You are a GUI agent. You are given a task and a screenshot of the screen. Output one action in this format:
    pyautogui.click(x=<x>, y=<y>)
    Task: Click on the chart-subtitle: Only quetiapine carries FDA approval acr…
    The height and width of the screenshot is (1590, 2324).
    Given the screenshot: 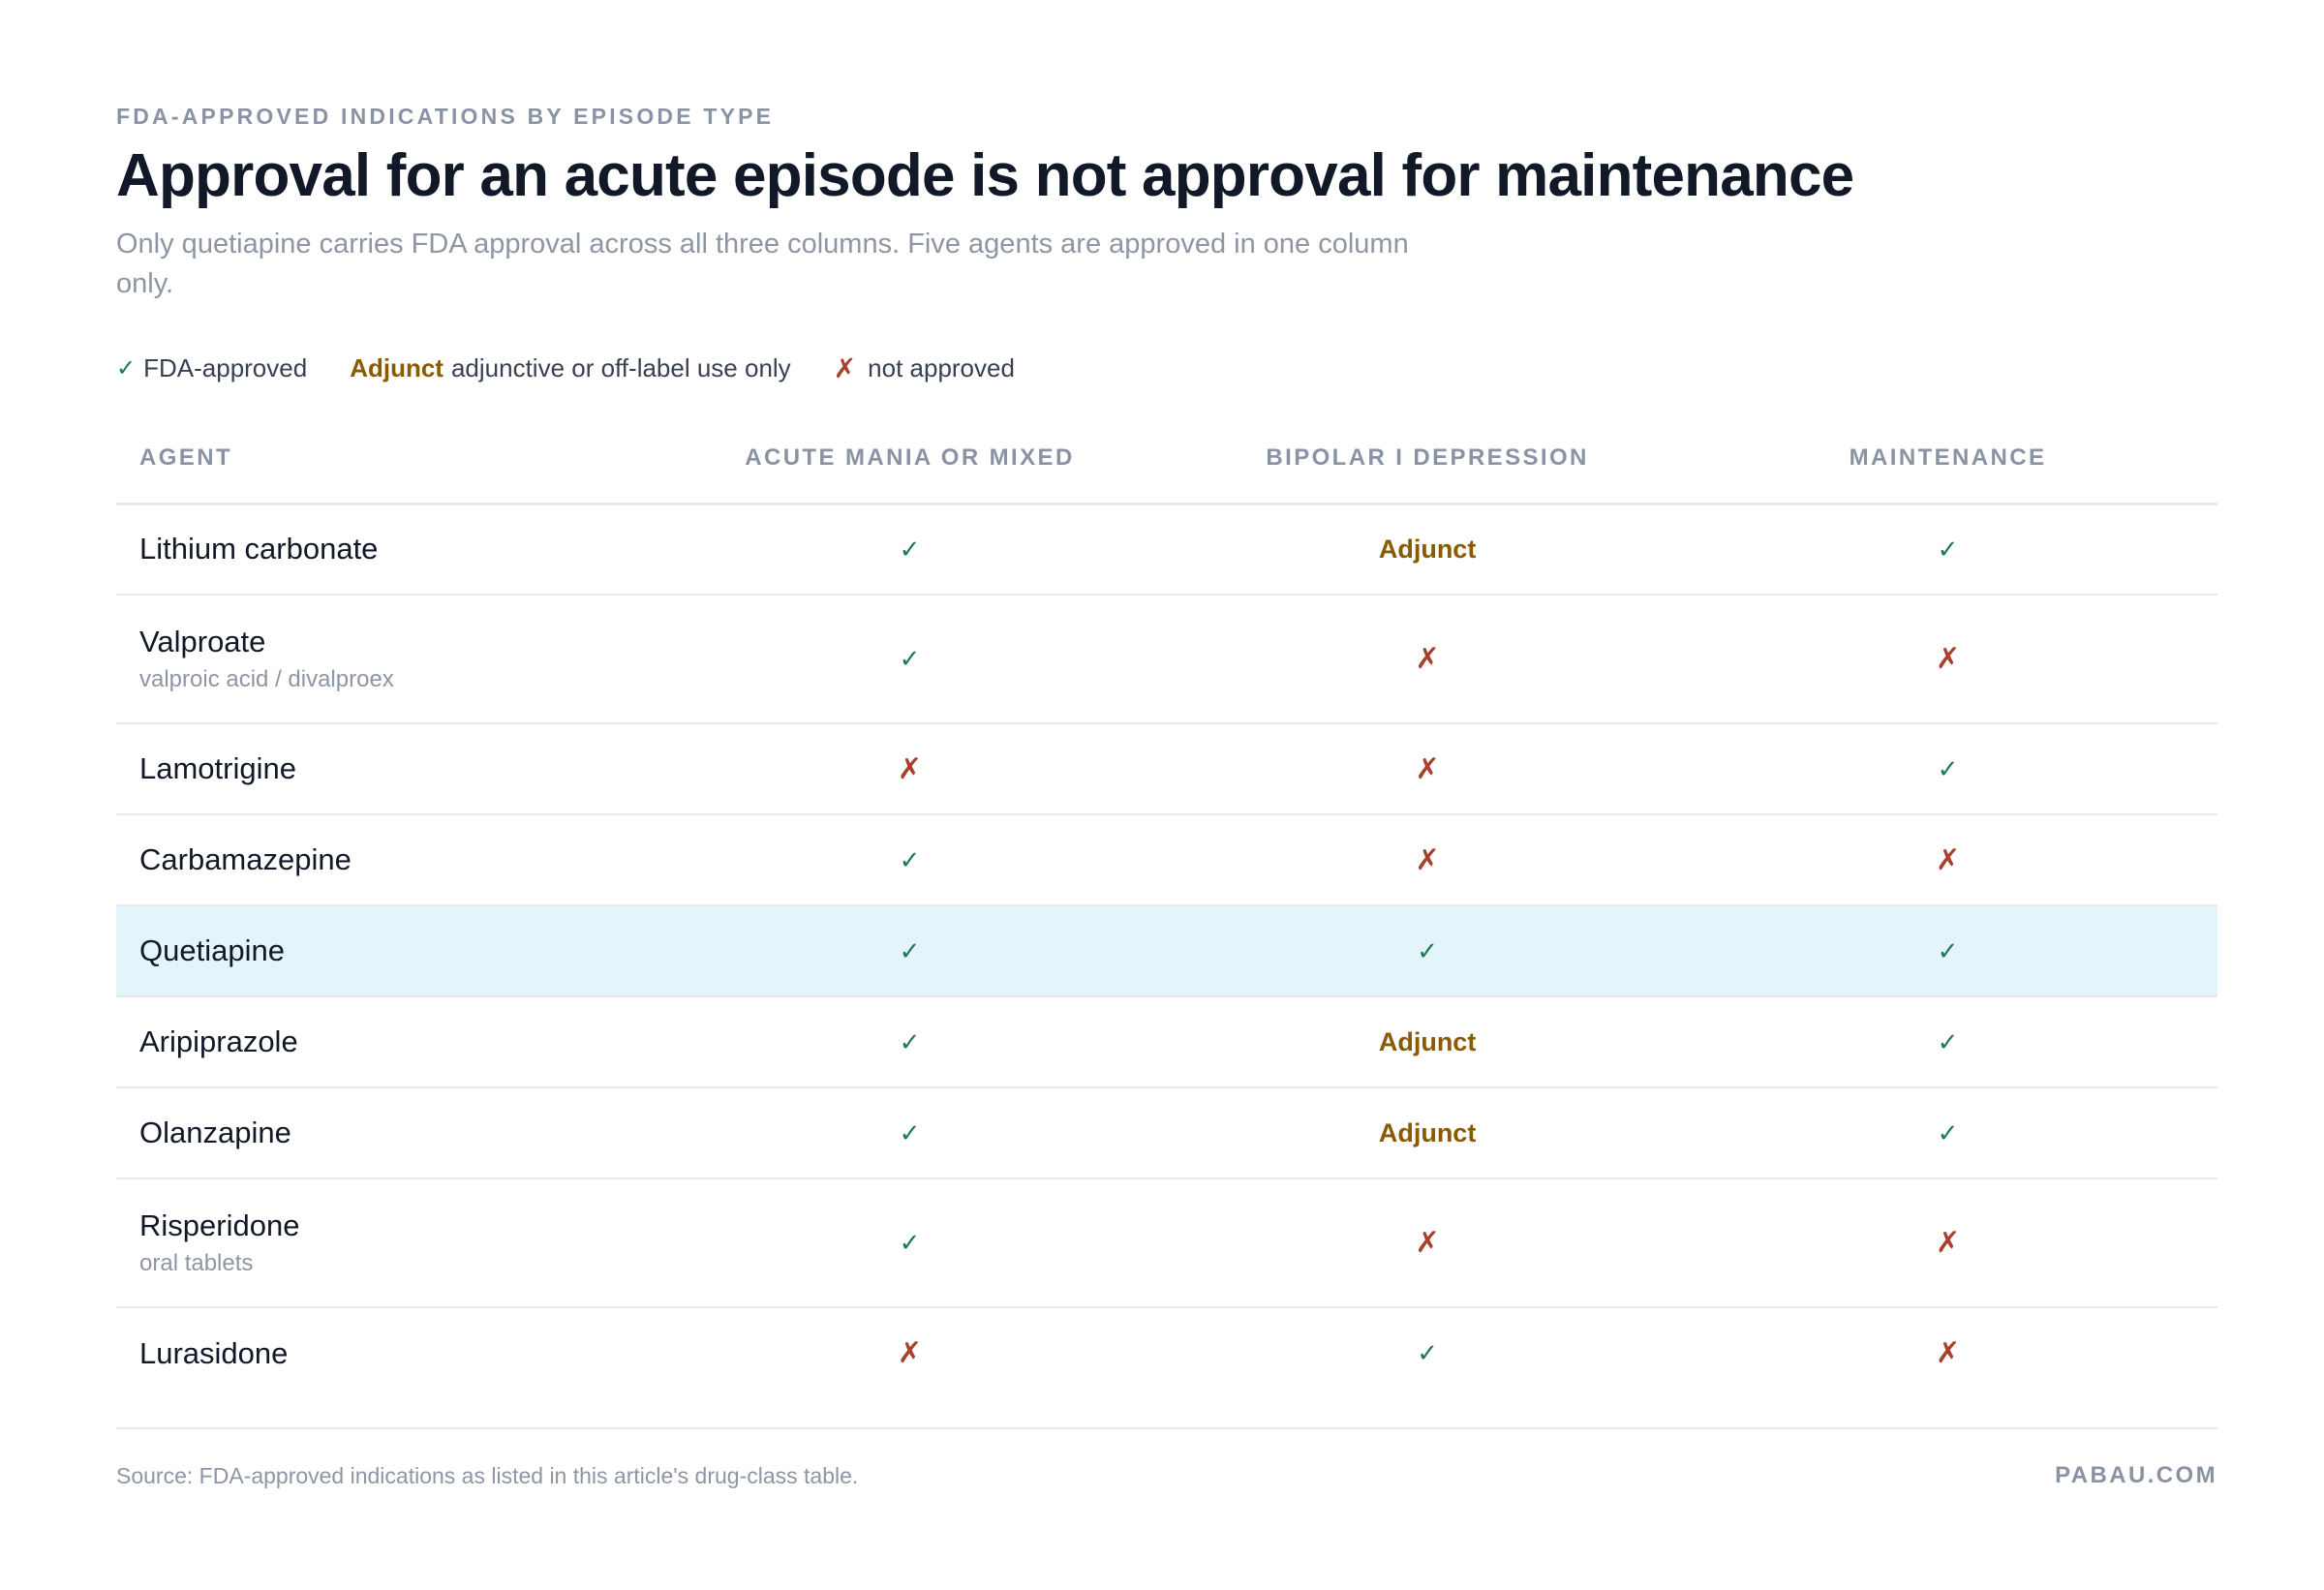 What is the action you would take?
    pyautogui.click(x=763, y=264)
    